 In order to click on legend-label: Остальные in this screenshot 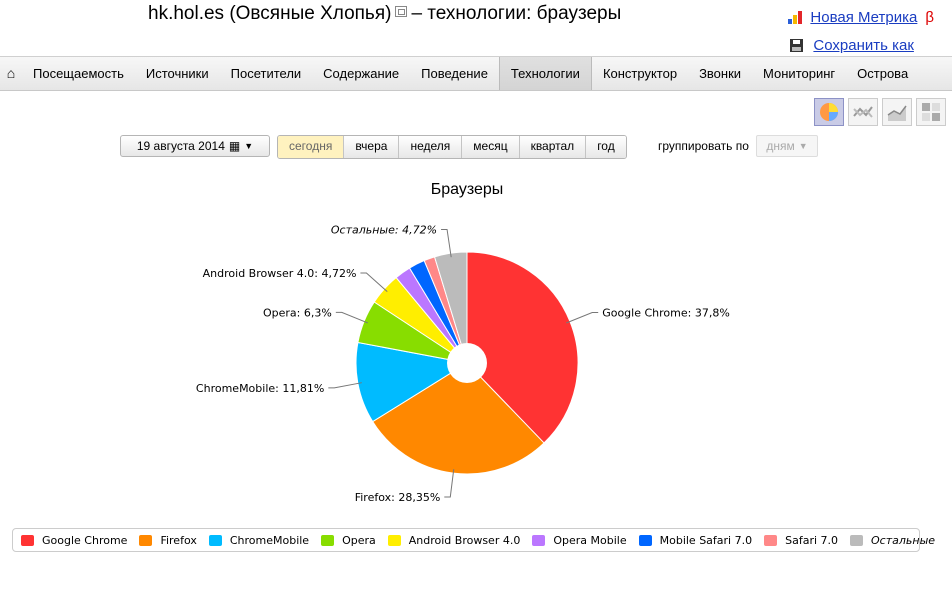, I will do `click(903, 540)`.